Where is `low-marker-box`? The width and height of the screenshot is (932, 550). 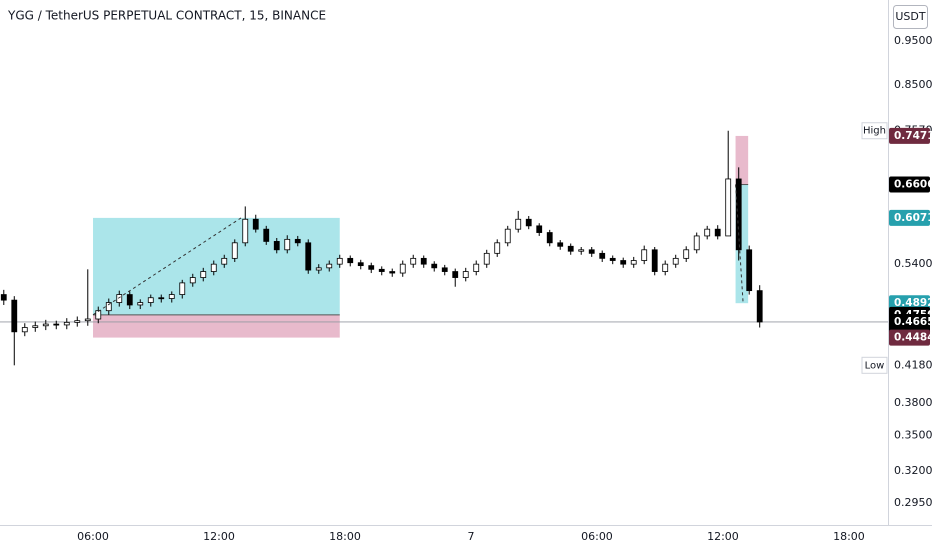
low-marker-box is located at coordinates (874, 365).